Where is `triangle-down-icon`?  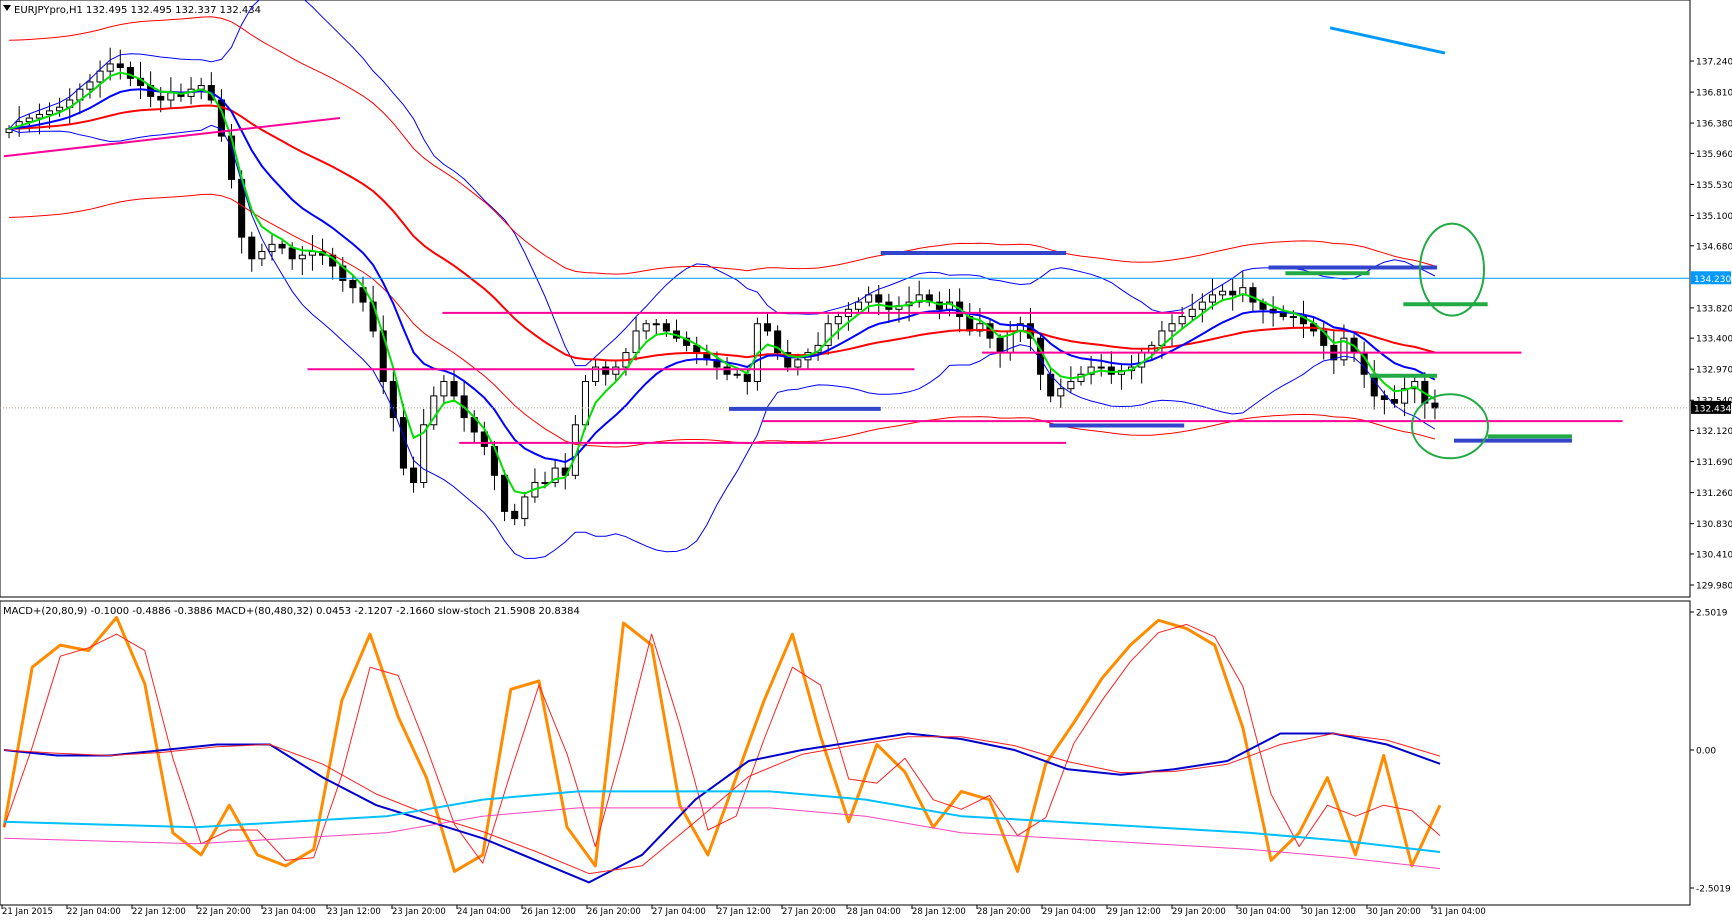
triangle-down-icon is located at coordinates (7, 8).